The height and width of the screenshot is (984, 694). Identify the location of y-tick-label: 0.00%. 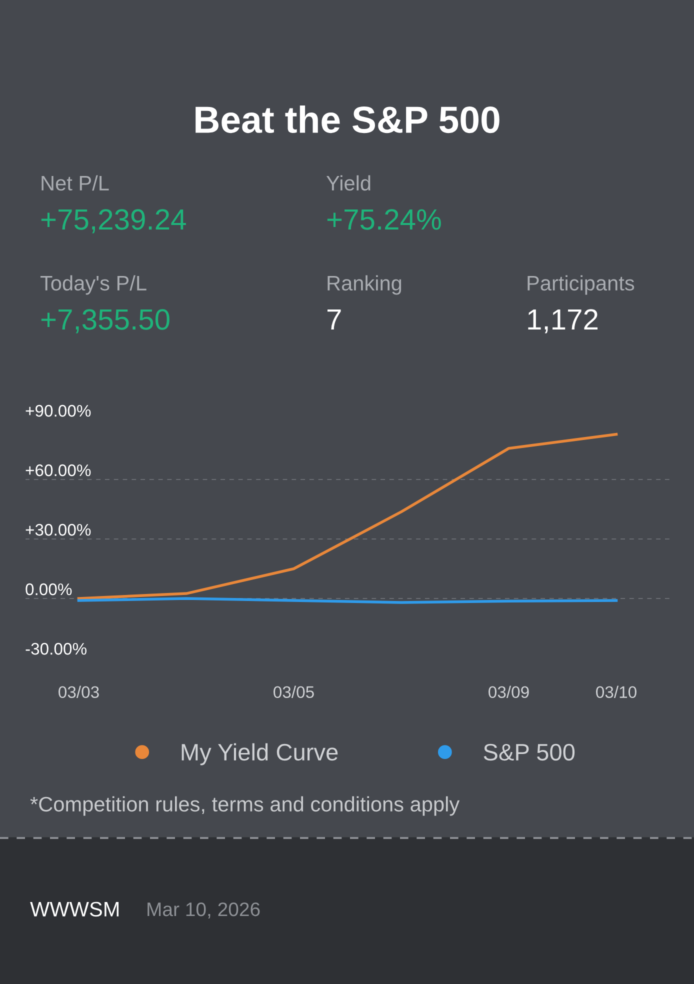
(49, 589).